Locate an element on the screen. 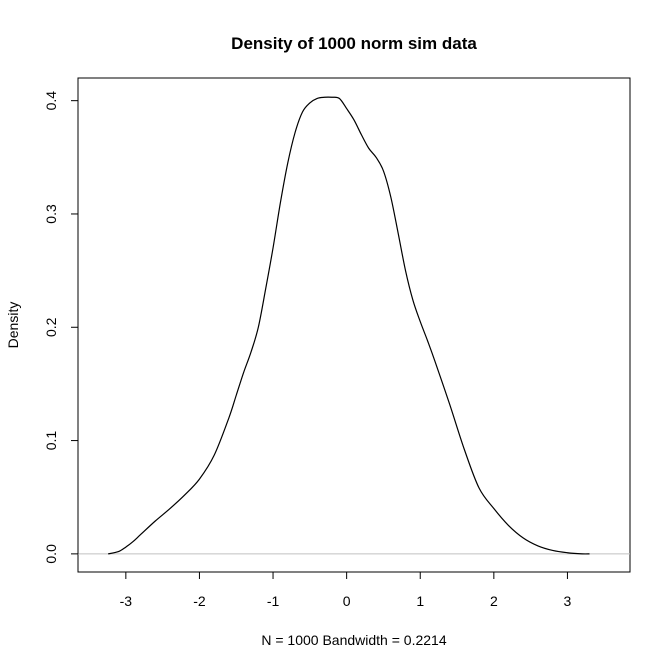 The width and height of the screenshot is (672, 671). x-tick-label: -1 is located at coordinates (273, 601).